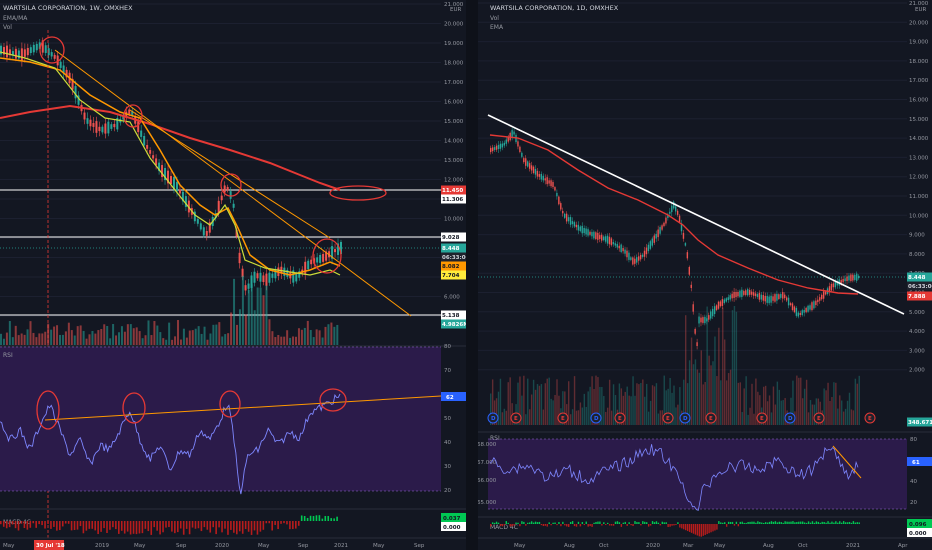 The image size is (932, 550). What do you see at coordinates (451, 316) in the screenshot?
I see `price-tag-text: 5.138` at bounding box center [451, 316].